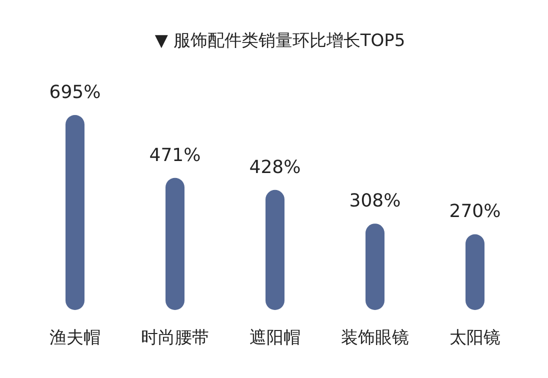 The image size is (548, 378). I want to click on data-label: 428%, so click(275, 167).